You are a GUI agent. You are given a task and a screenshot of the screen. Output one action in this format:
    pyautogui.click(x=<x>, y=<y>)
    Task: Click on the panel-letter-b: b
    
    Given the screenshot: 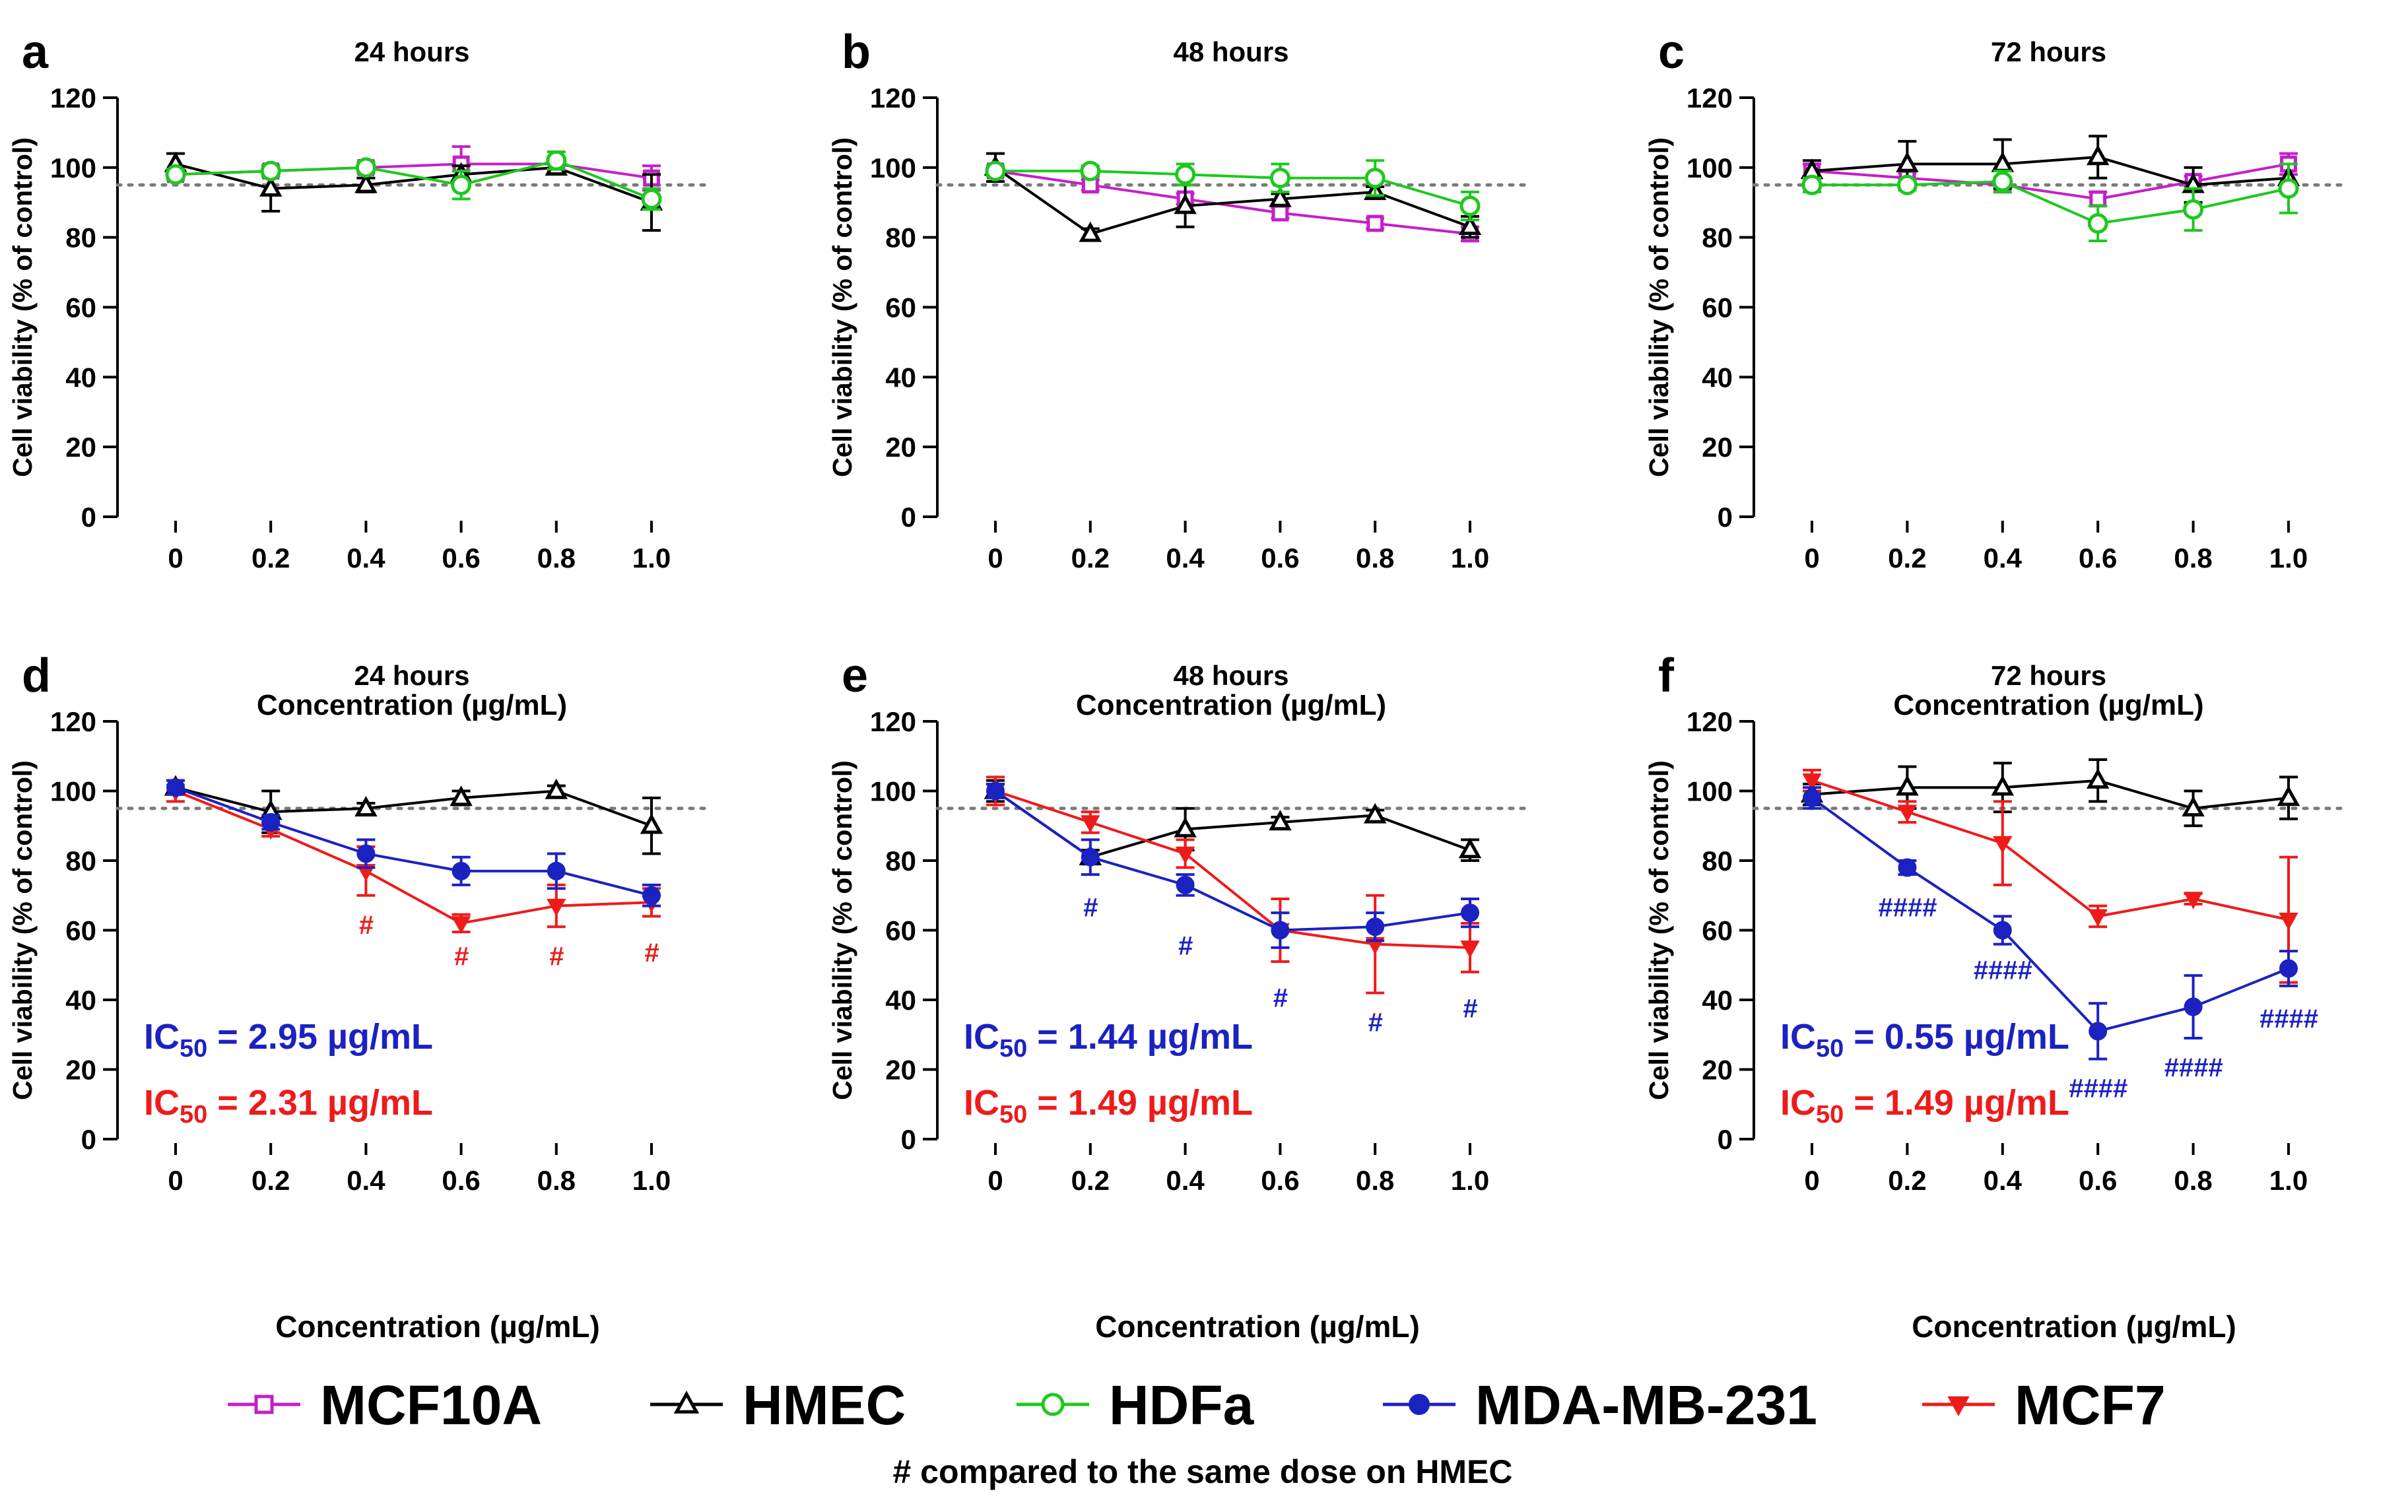 What is the action you would take?
    pyautogui.click(x=856, y=53)
    